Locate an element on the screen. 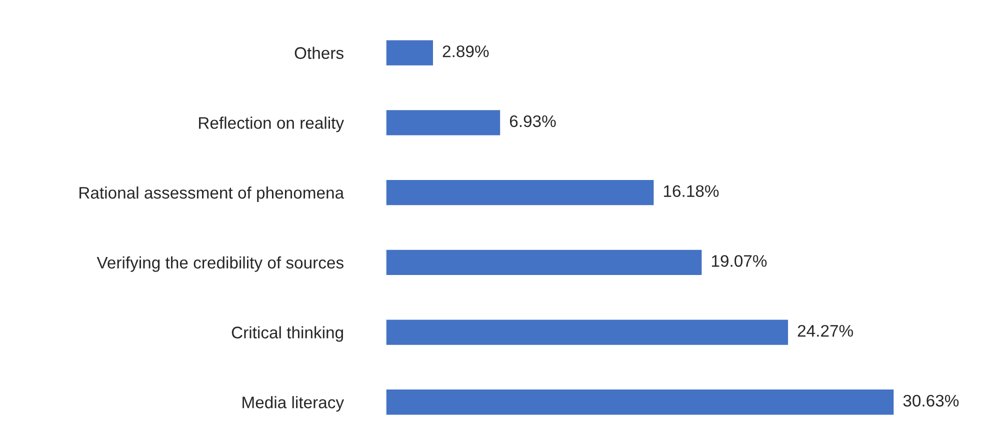 This screenshot has height=446, width=989. y-tick-label: Critical thinking is located at coordinates (287, 334).